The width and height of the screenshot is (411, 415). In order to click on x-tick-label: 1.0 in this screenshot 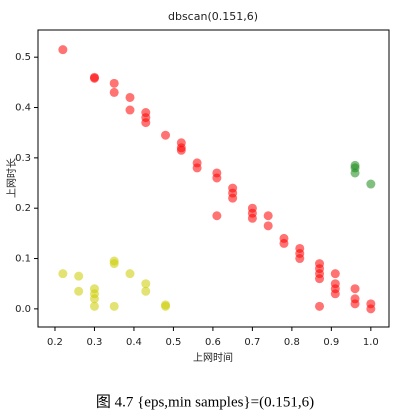, I will do `click(371, 342)`.